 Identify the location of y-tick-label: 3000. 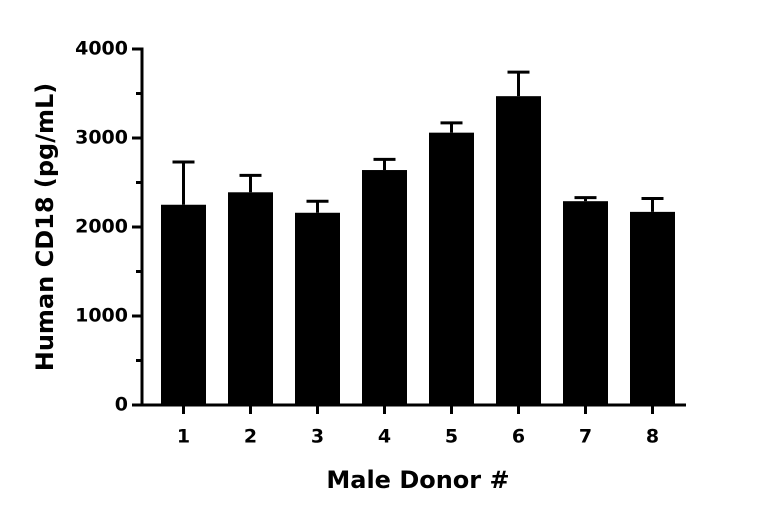
(101, 138).